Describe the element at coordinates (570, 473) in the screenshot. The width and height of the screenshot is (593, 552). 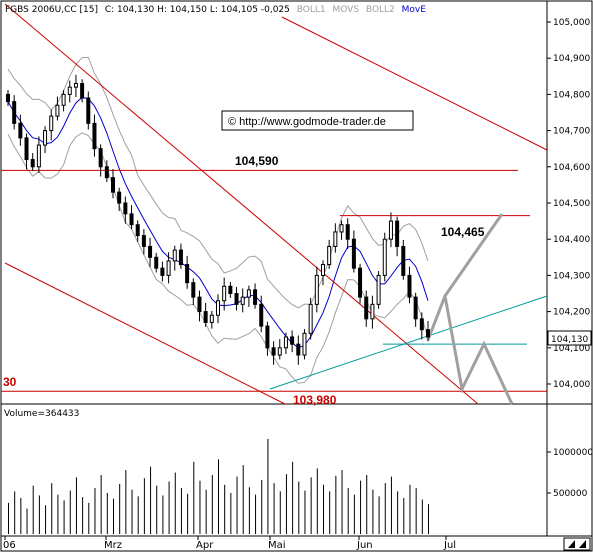
I see `volume-axis-ticks: 500000 1000000` at that location.